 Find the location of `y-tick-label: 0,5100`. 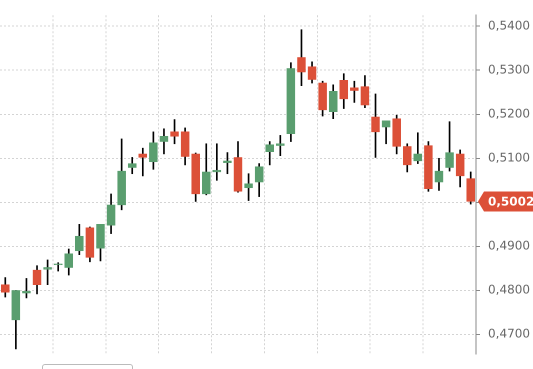

y-tick-label: 0,5100 is located at coordinates (509, 157).